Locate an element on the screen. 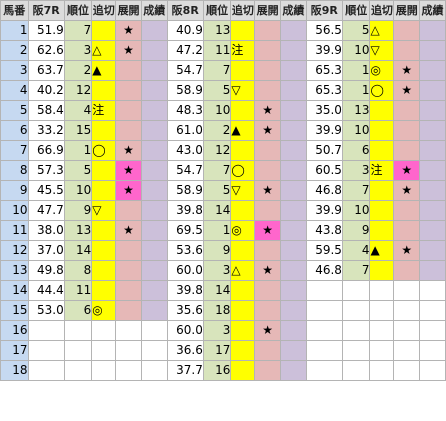 The height and width of the screenshot is (421, 446). rank-cell: 13 is located at coordinates (356, 110).